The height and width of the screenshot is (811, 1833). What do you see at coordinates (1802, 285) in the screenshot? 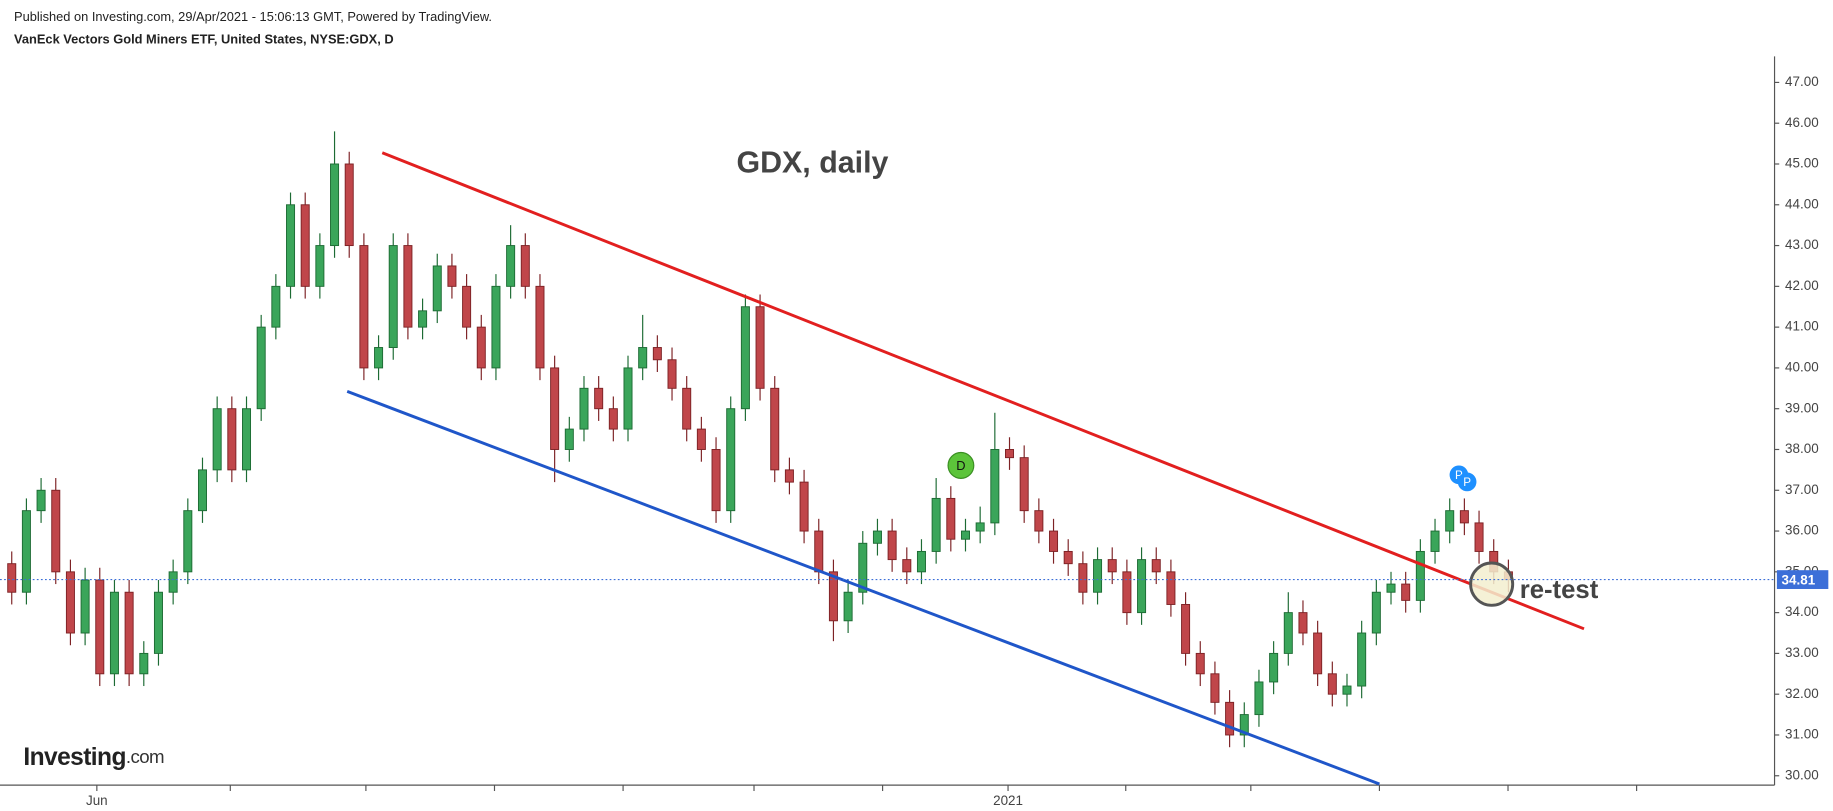
I see `y-tick-label: 42.00` at bounding box center [1802, 285].